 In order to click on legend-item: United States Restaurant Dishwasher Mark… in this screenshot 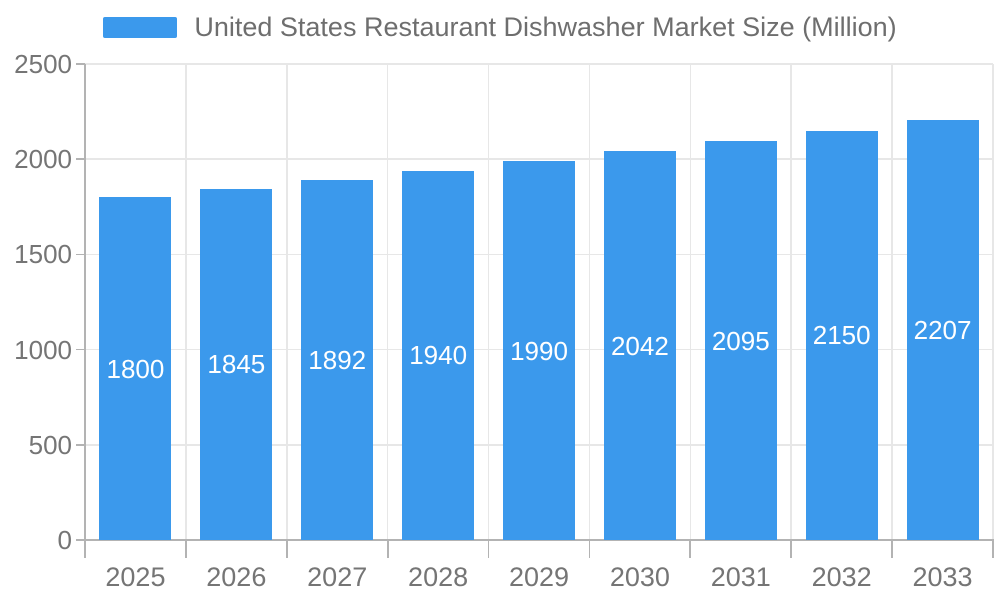, I will do `click(500, 27)`.